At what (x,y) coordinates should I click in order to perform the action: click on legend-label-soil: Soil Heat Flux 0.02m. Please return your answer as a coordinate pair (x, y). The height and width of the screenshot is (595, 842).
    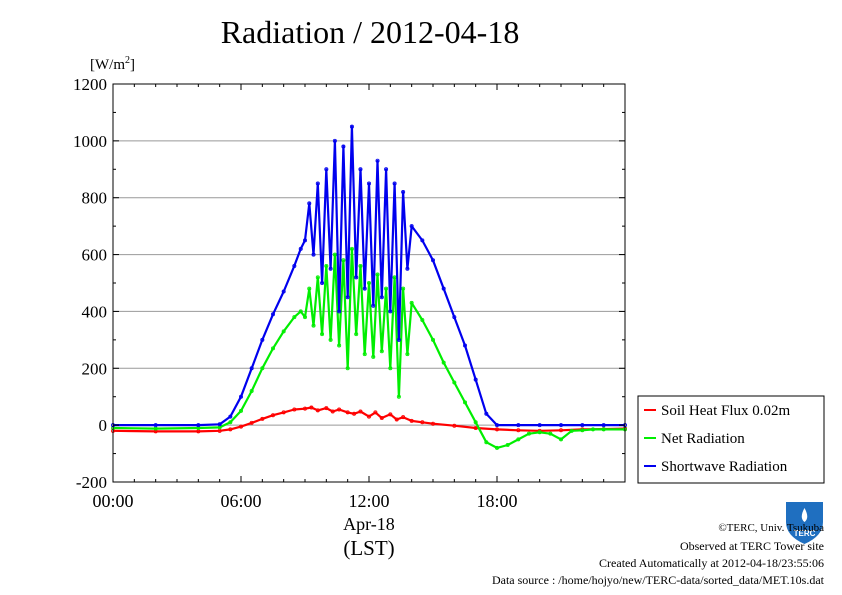
    Looking at the image, I should click on (726, 411).